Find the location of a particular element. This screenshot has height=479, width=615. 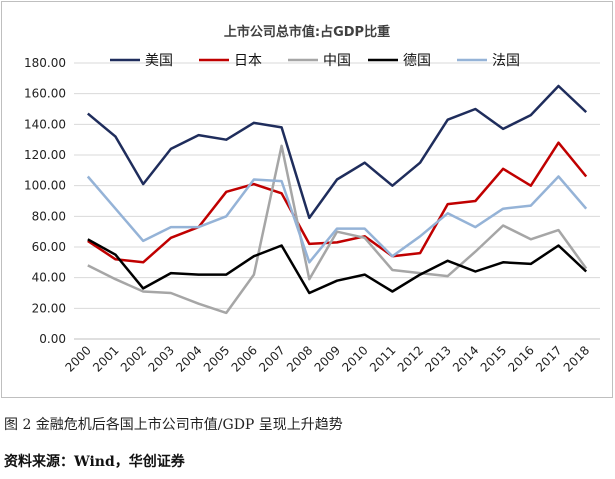

legend-label: 法国 is located at coordinates (506, 61).